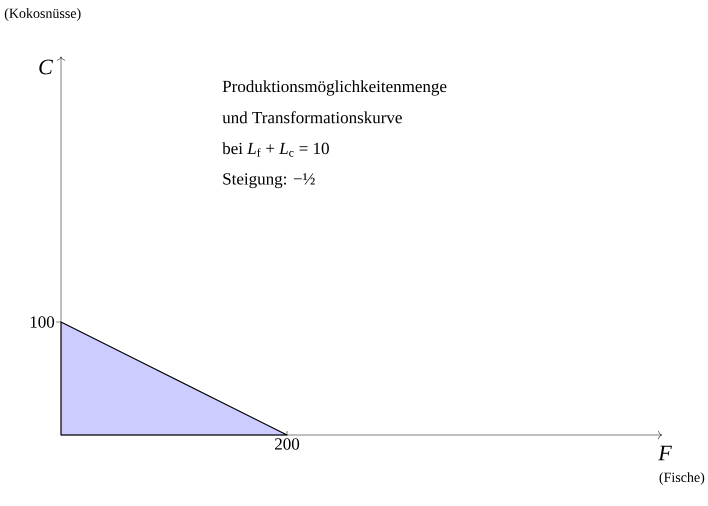 This screenshot has height=506, width=708. What do you see at coordinates (42, 322) in the screenshot?
I see `annotation: 100` at bounding box center [42, 322].